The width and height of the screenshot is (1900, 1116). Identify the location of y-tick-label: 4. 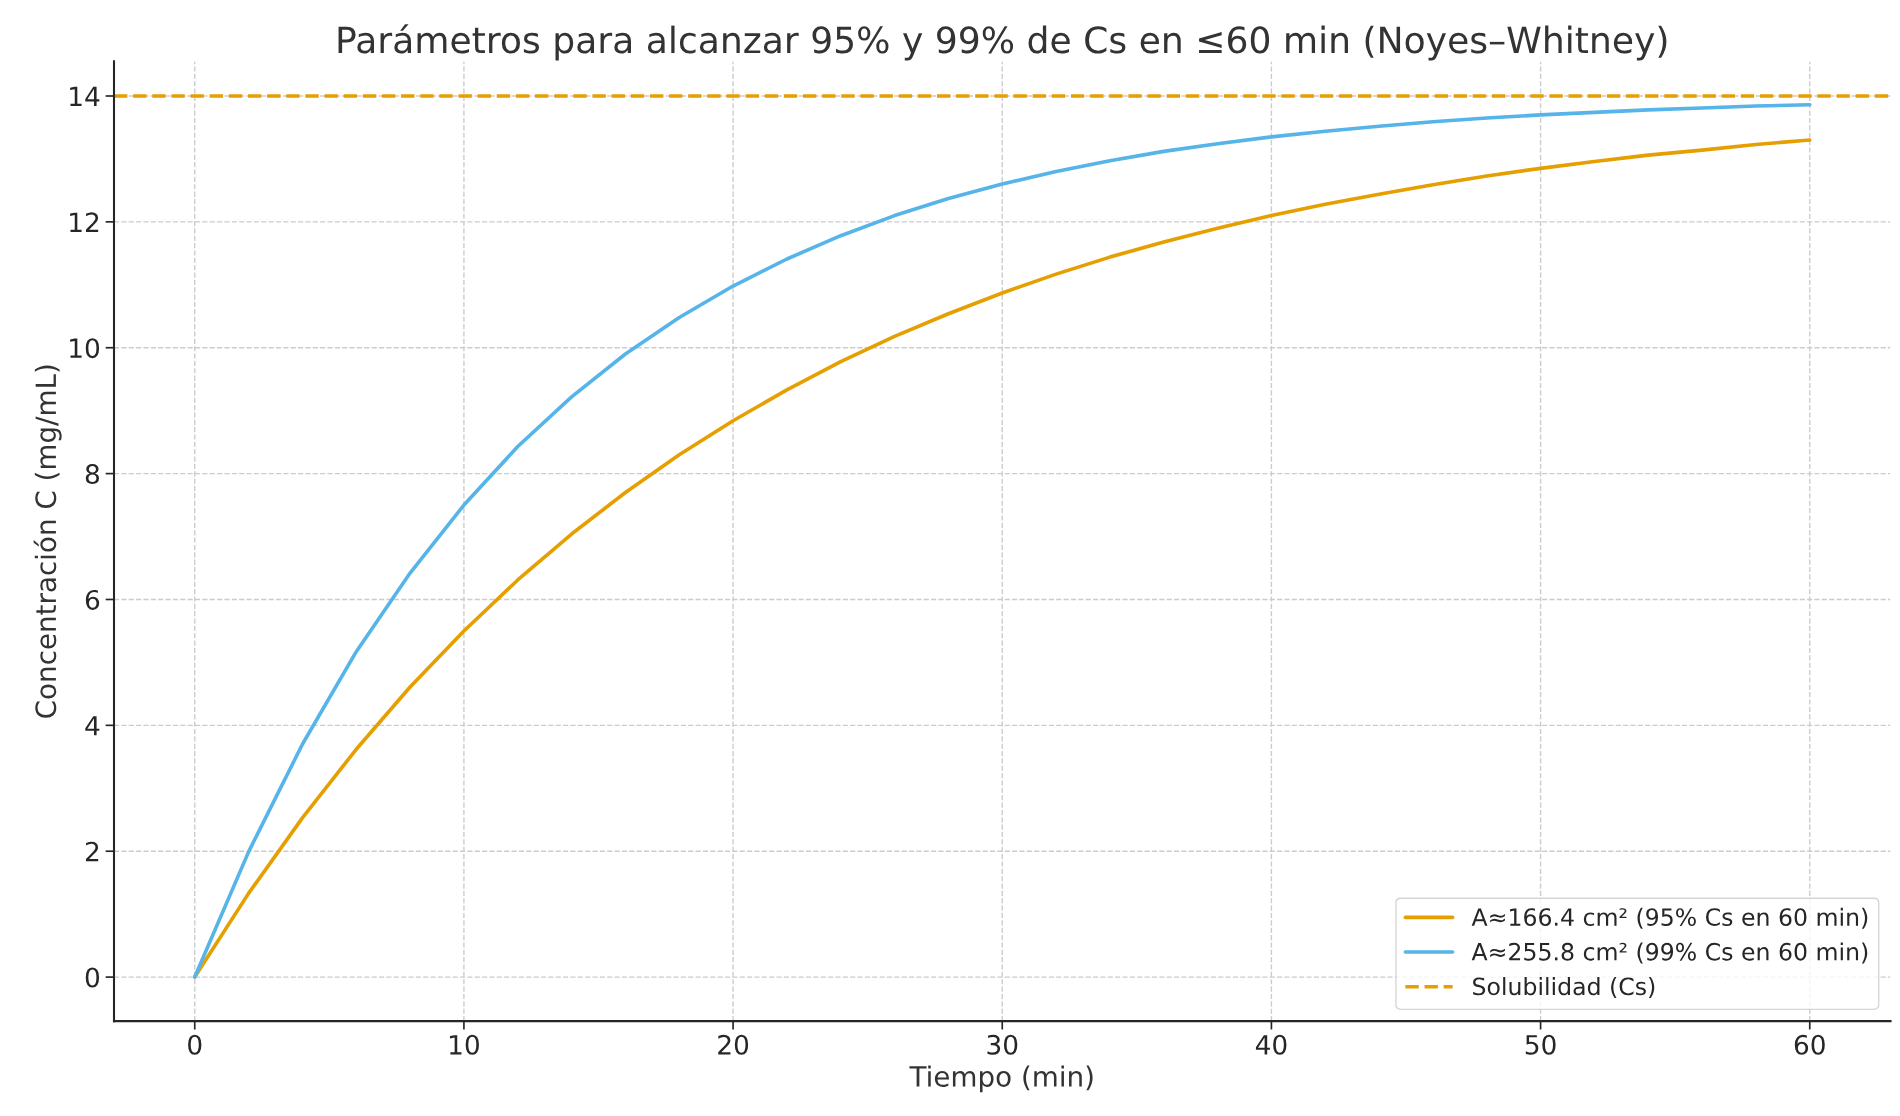
(92, 726).